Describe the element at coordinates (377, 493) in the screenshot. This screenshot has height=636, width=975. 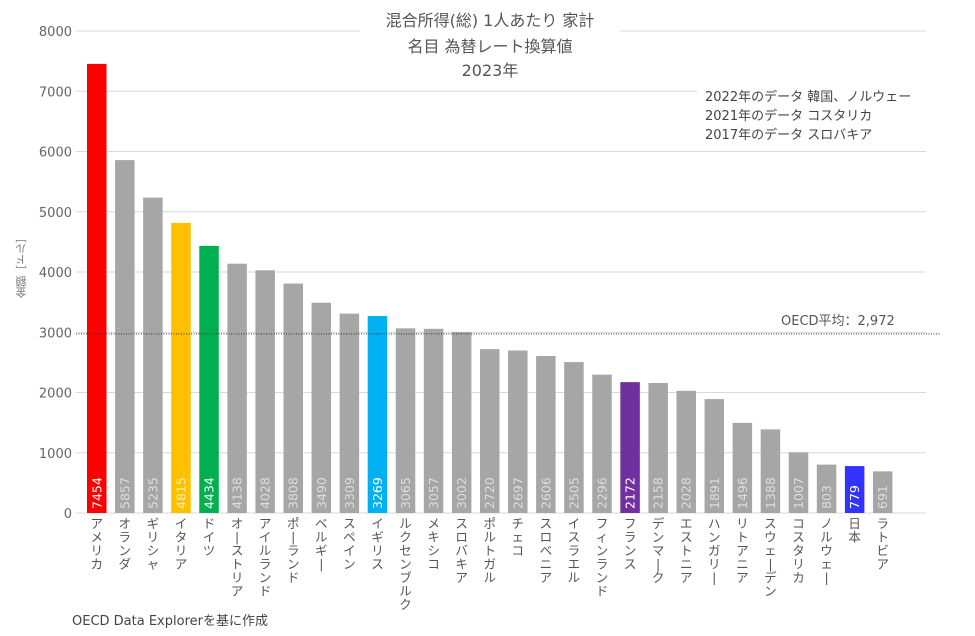
I see `bar-value-label: 3269` at that location.